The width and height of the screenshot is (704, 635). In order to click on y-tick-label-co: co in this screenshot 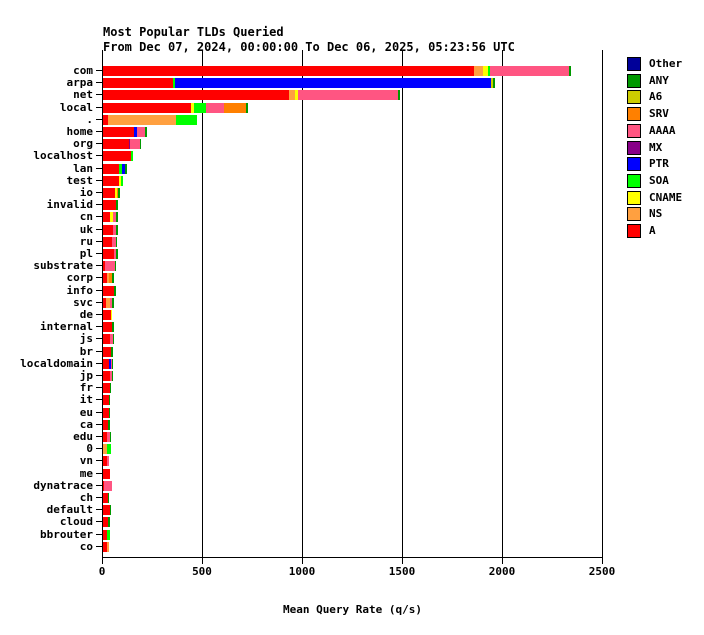, I will do `click(86, 546)`.